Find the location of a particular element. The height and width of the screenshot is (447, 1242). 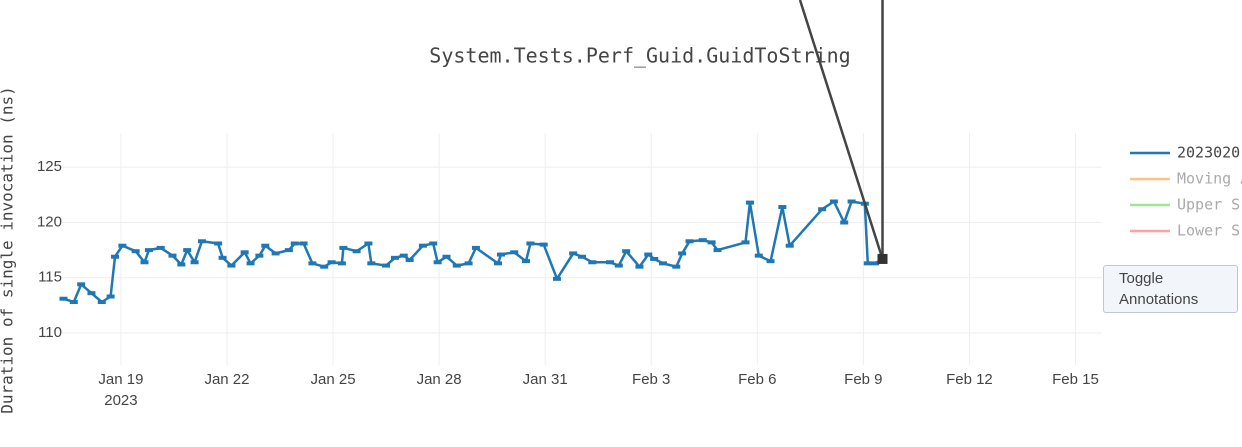

annotation-marker is located at coordinates (882, 258).